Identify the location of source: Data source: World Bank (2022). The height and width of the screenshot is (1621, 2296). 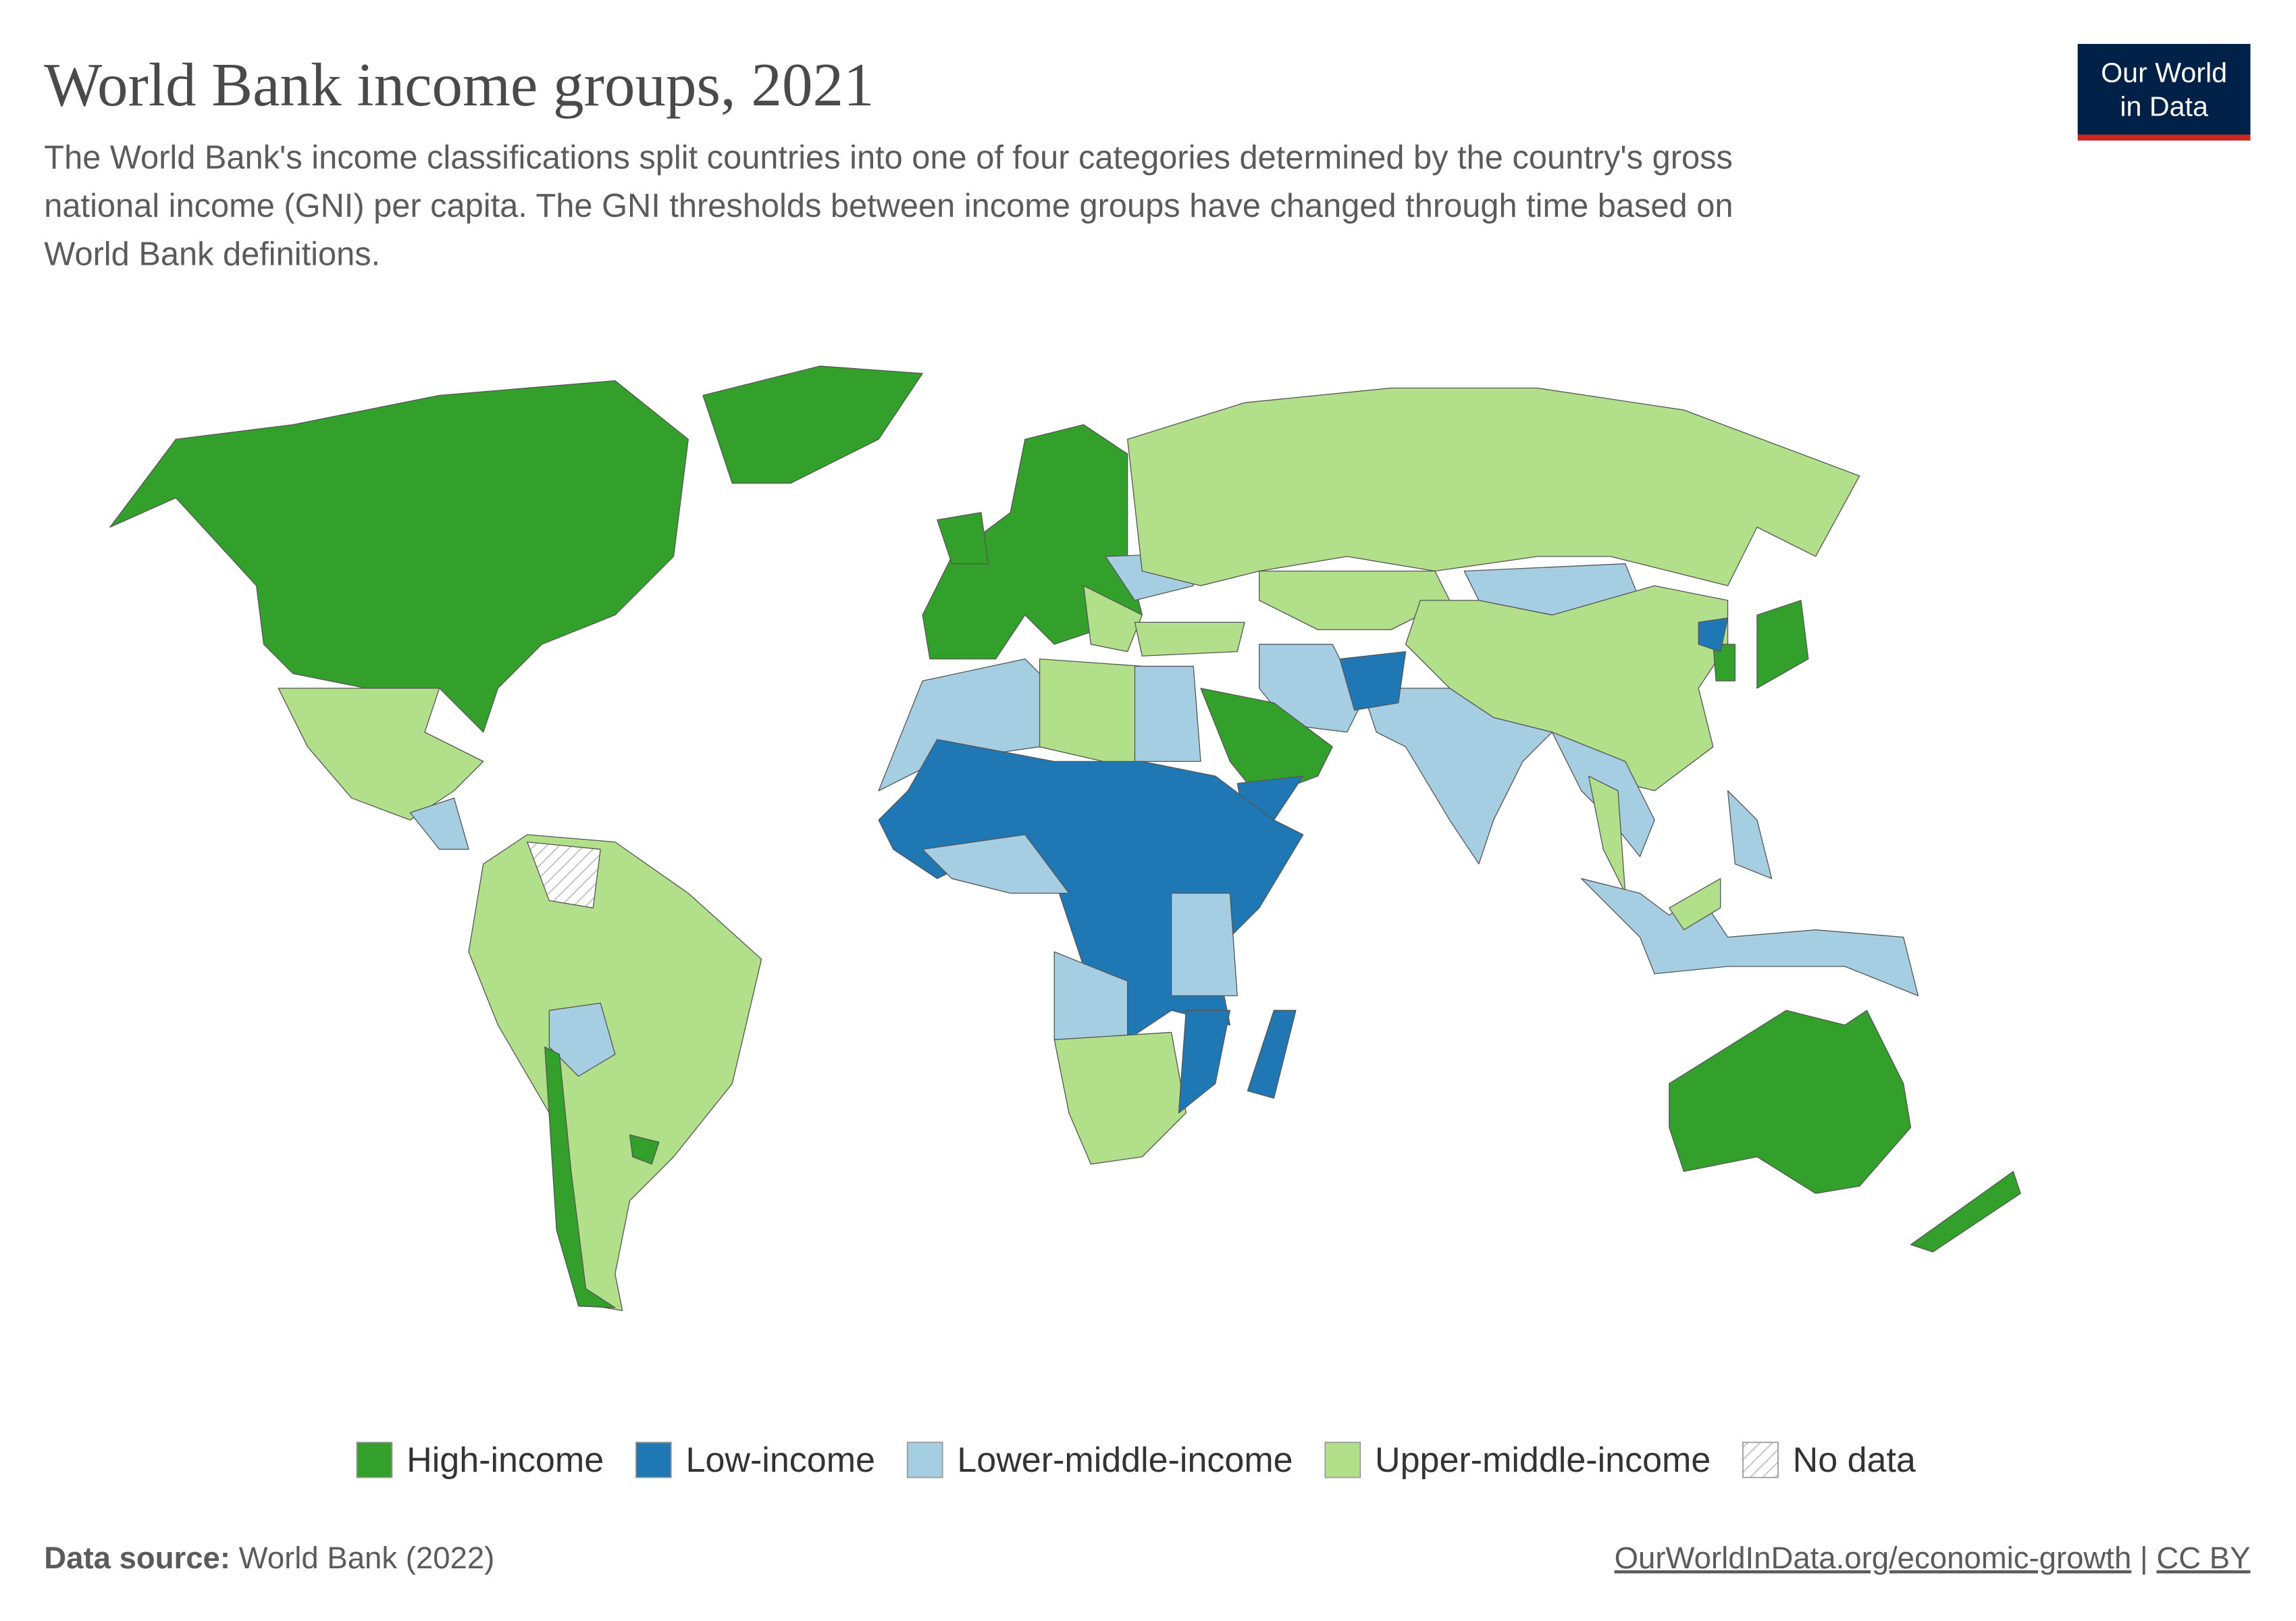
(269, 1558).